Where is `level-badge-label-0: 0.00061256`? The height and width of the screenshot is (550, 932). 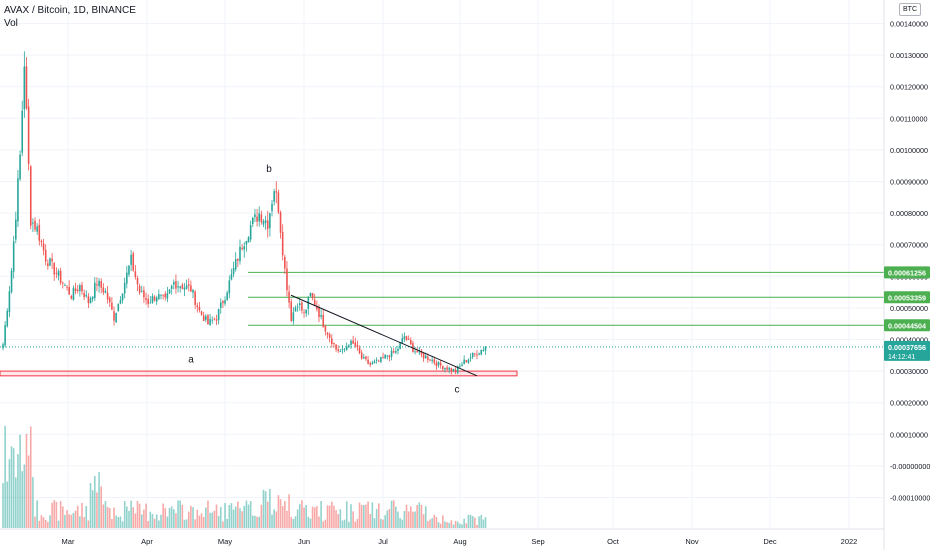 level-badge-label-0: 0.00061256 is located at coordinates (907, 272).